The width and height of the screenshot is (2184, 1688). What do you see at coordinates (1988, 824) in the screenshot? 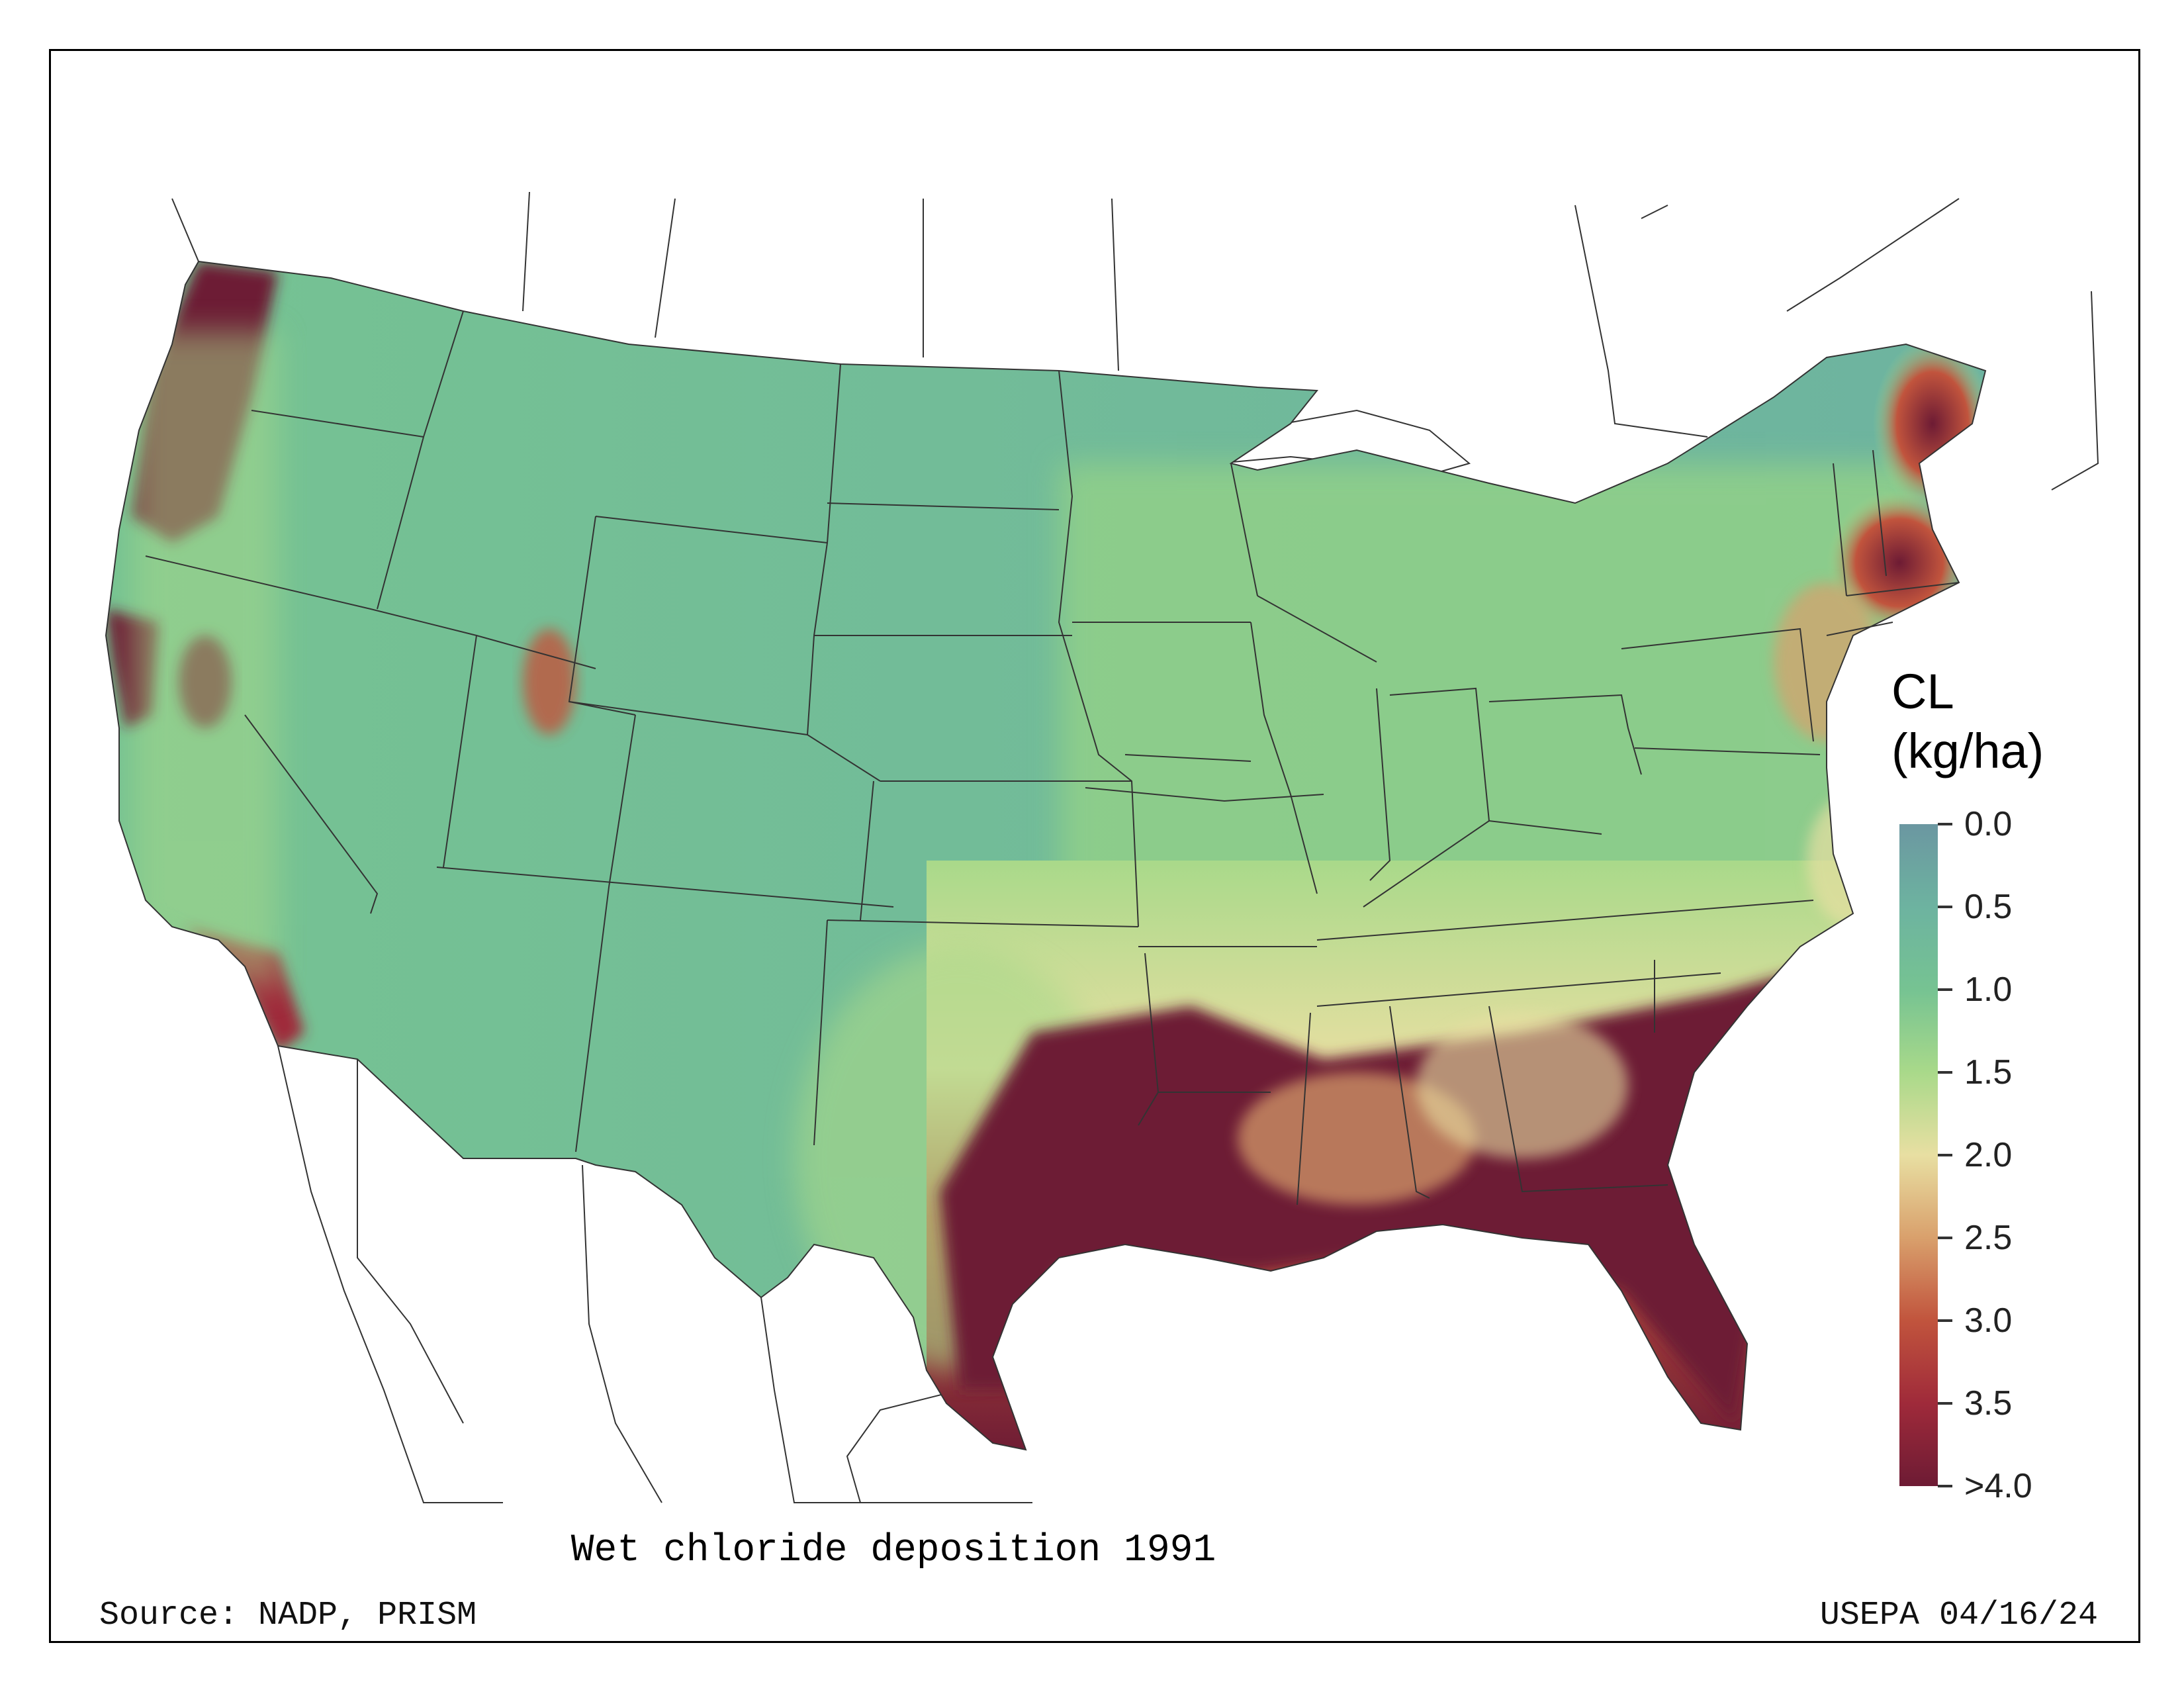
I see `colorbar-tick-label: 0.0` at bounding box center [1988, 824].